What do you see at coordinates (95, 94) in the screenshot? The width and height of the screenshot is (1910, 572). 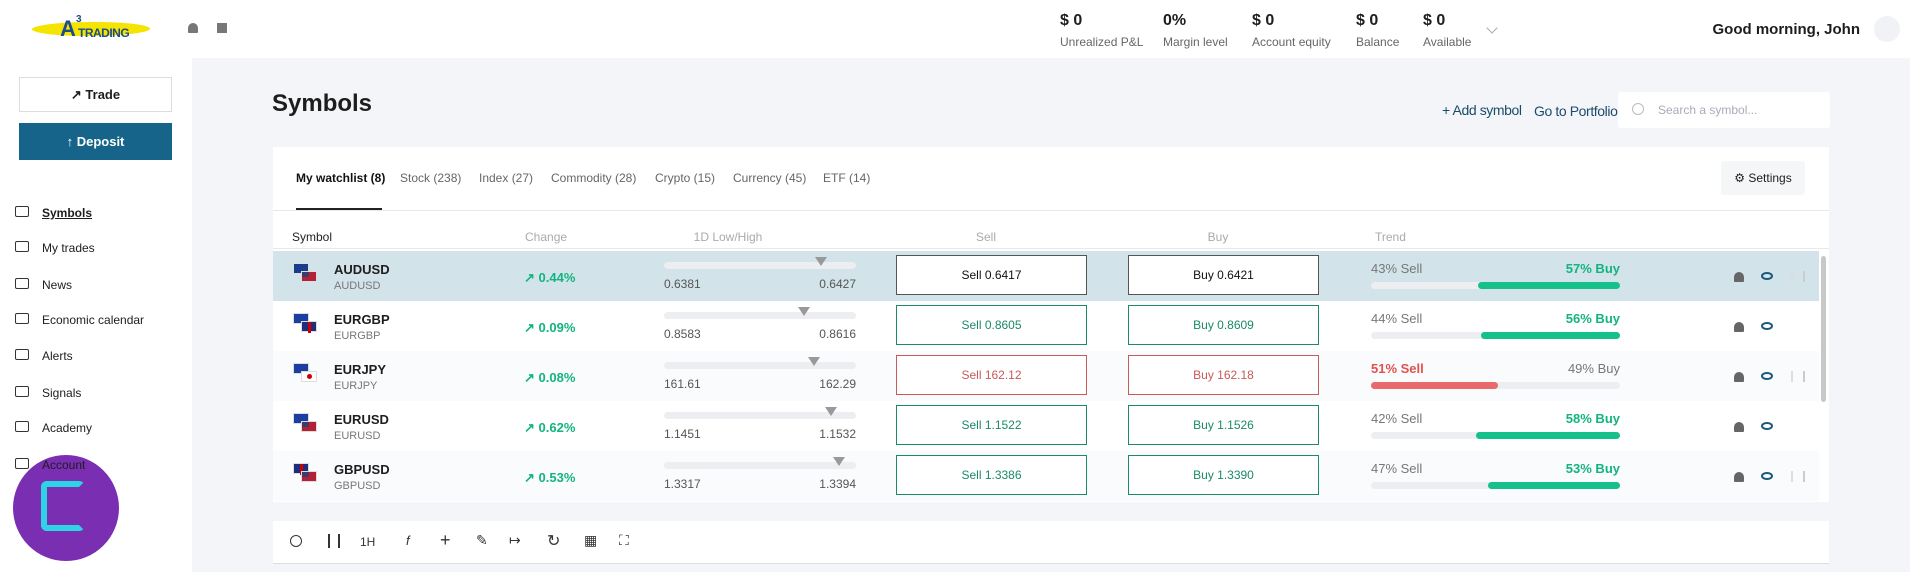 I see `trade-button: ↗ Trade` at bounding box center [95, 94].